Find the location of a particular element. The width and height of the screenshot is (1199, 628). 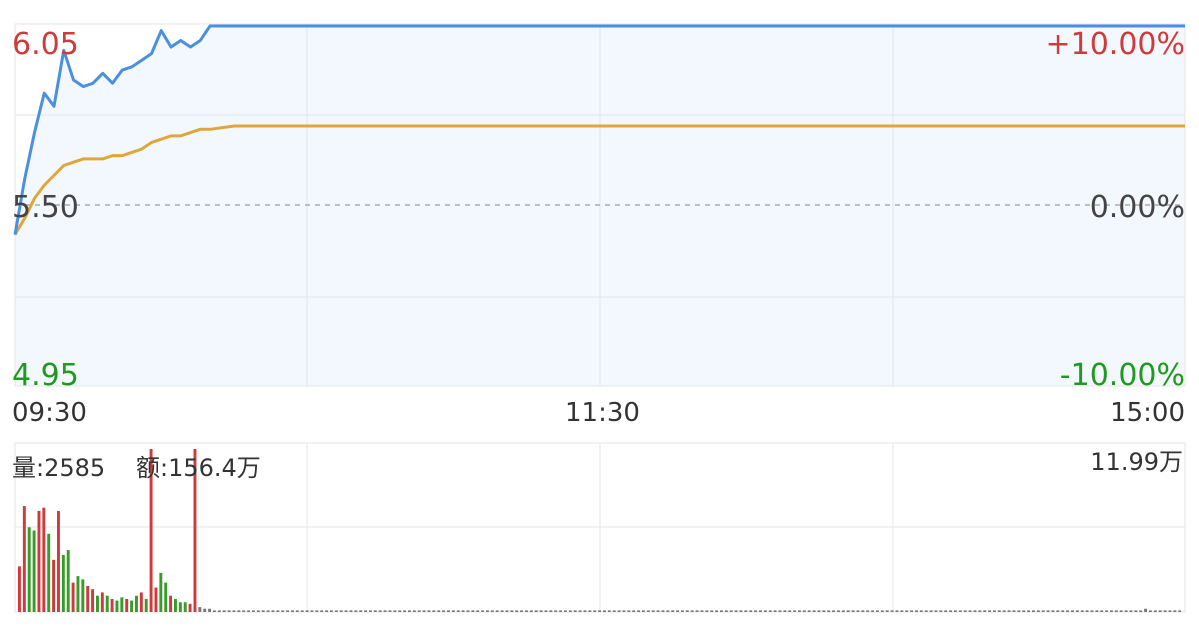

y-right-top-label: +10.00% is located at coordinates (1115, 44).